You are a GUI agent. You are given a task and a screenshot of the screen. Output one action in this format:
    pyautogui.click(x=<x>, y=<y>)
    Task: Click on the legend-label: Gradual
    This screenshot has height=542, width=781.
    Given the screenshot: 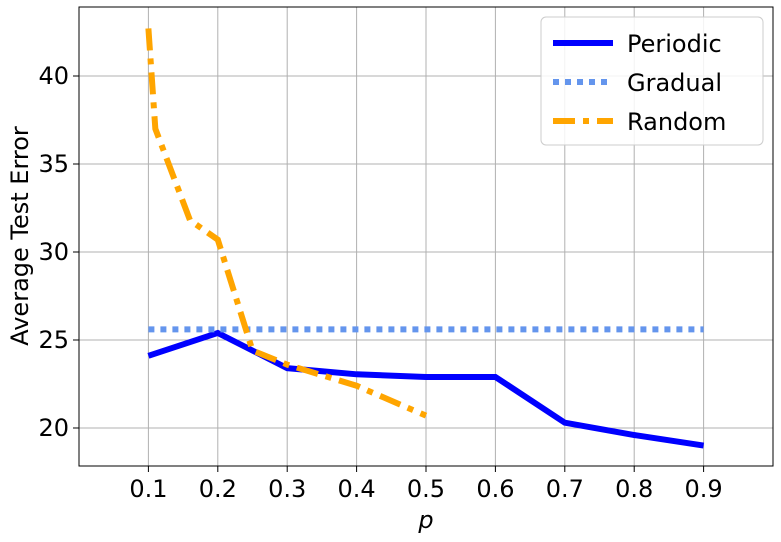 What is the action you would take?
    pyautogui.click(x=674, y=83)
    